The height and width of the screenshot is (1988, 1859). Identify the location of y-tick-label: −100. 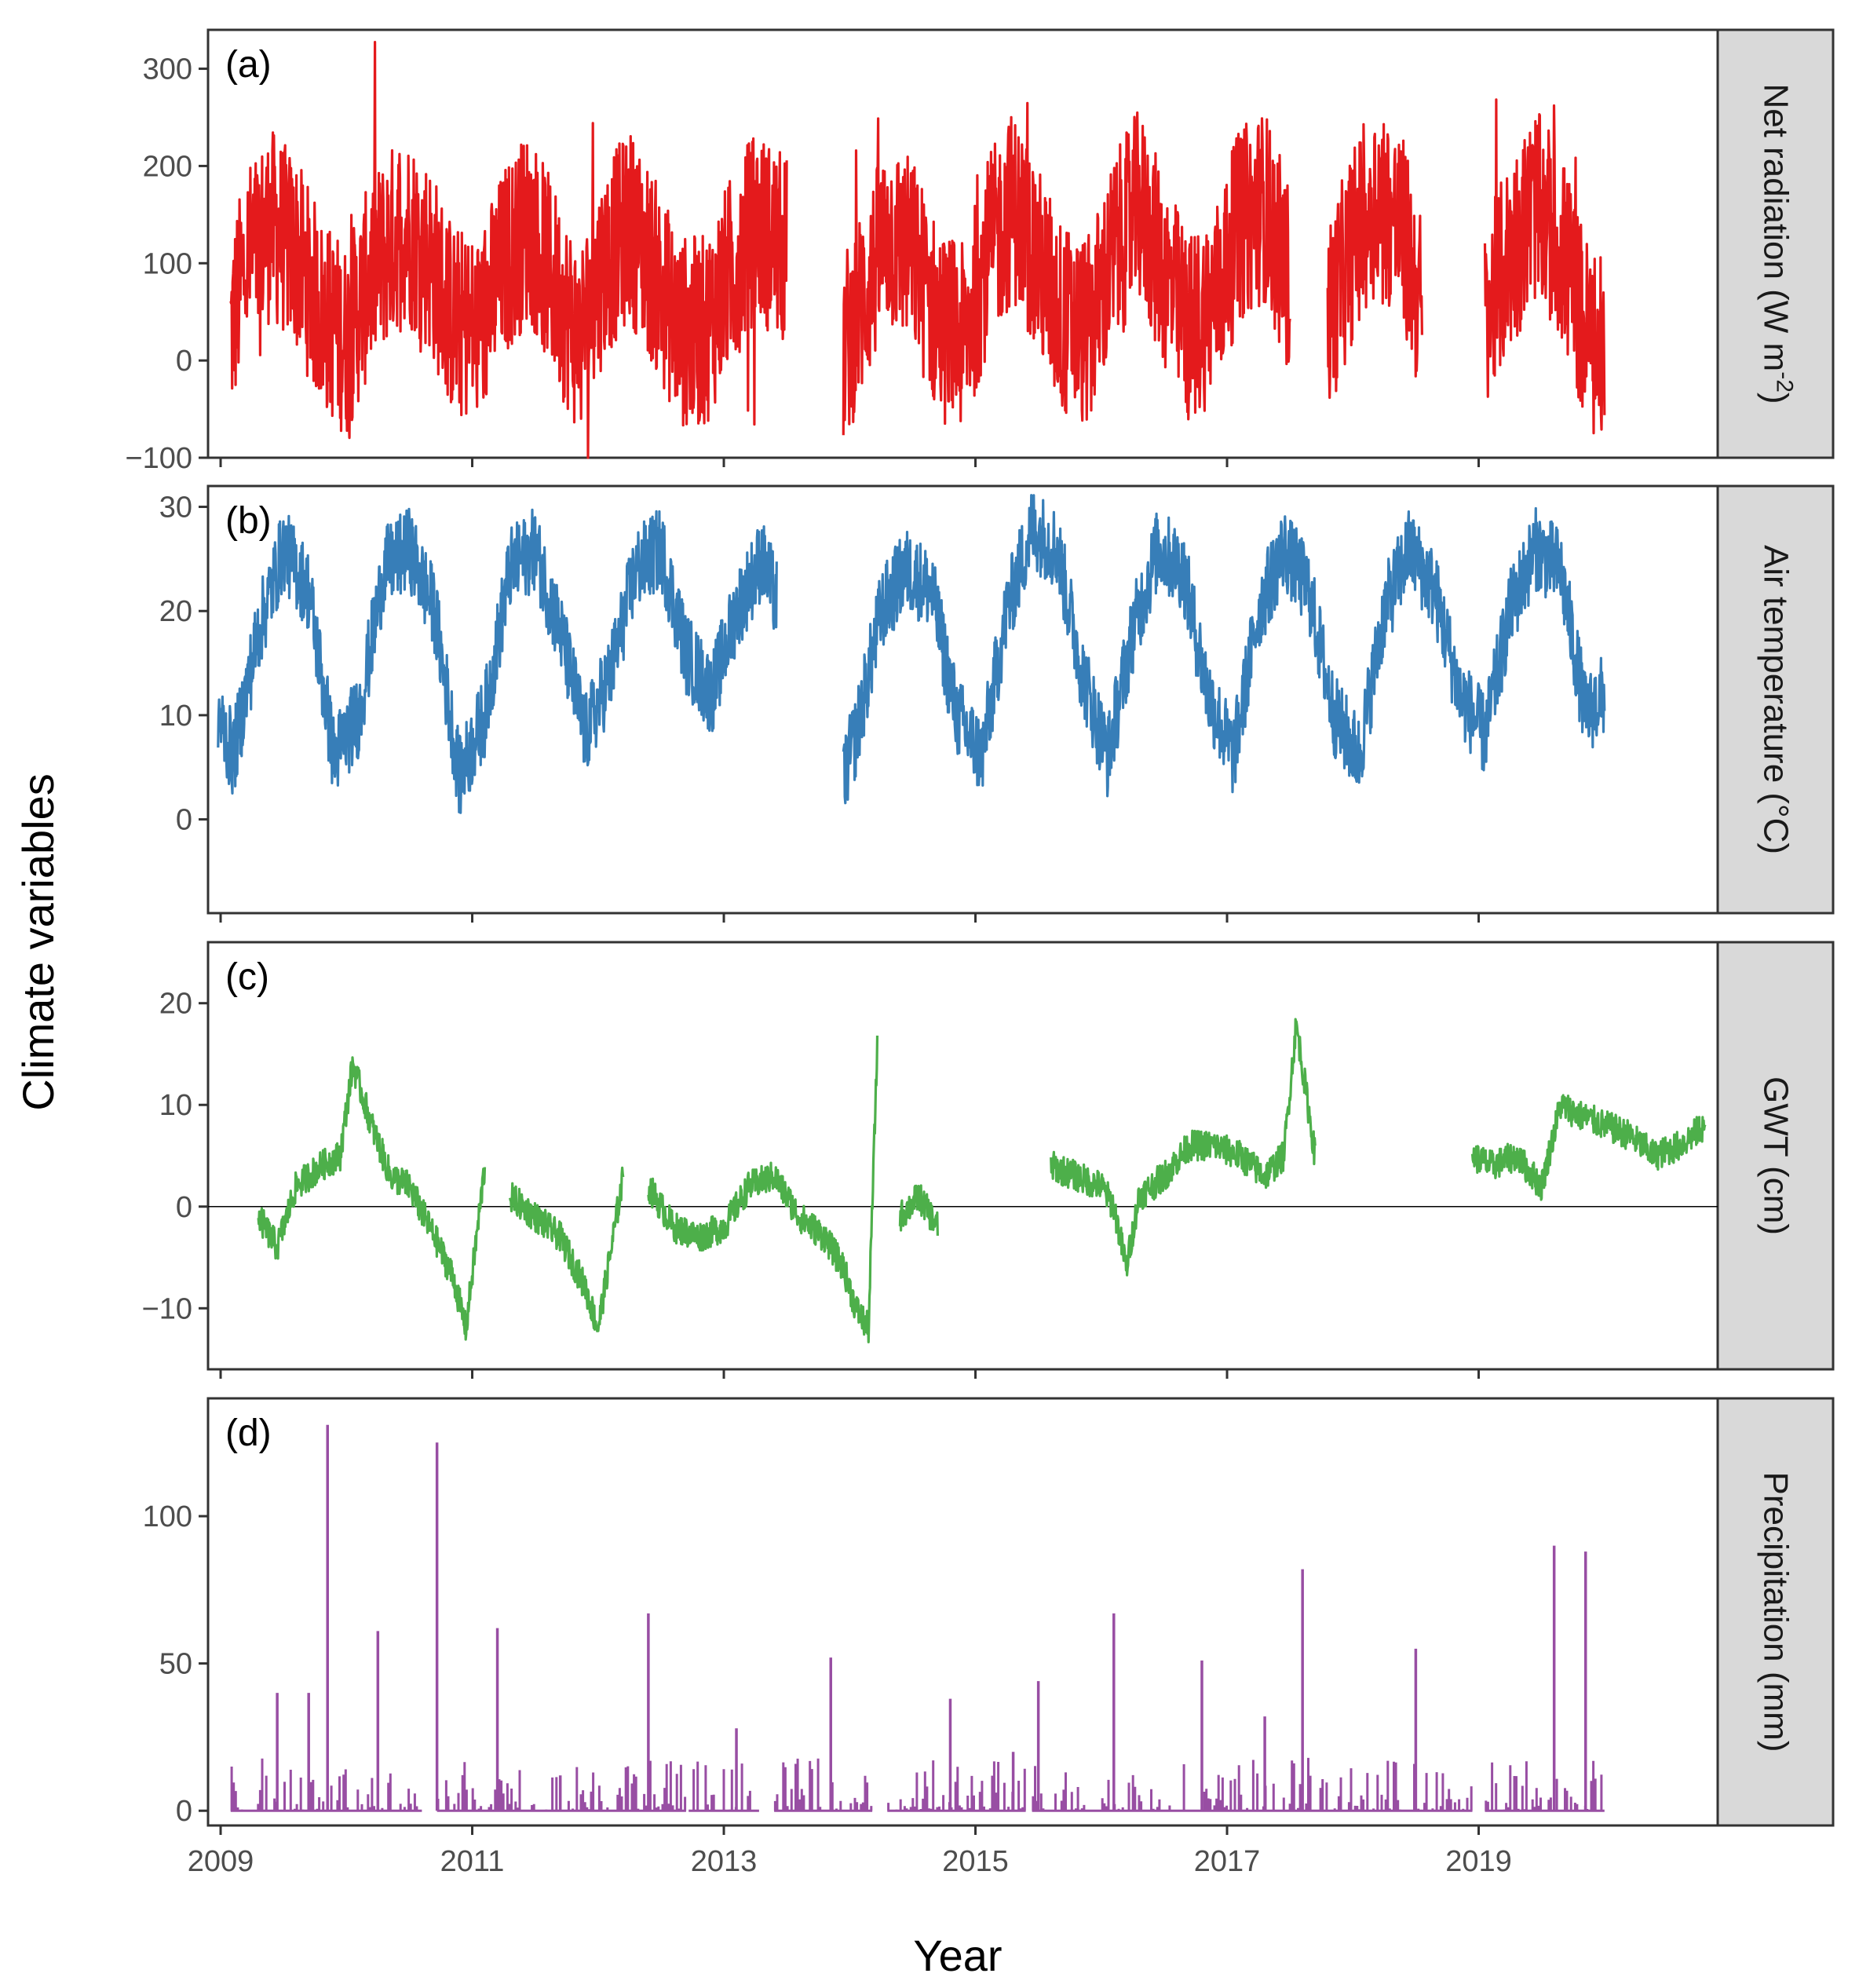
(158, 458).